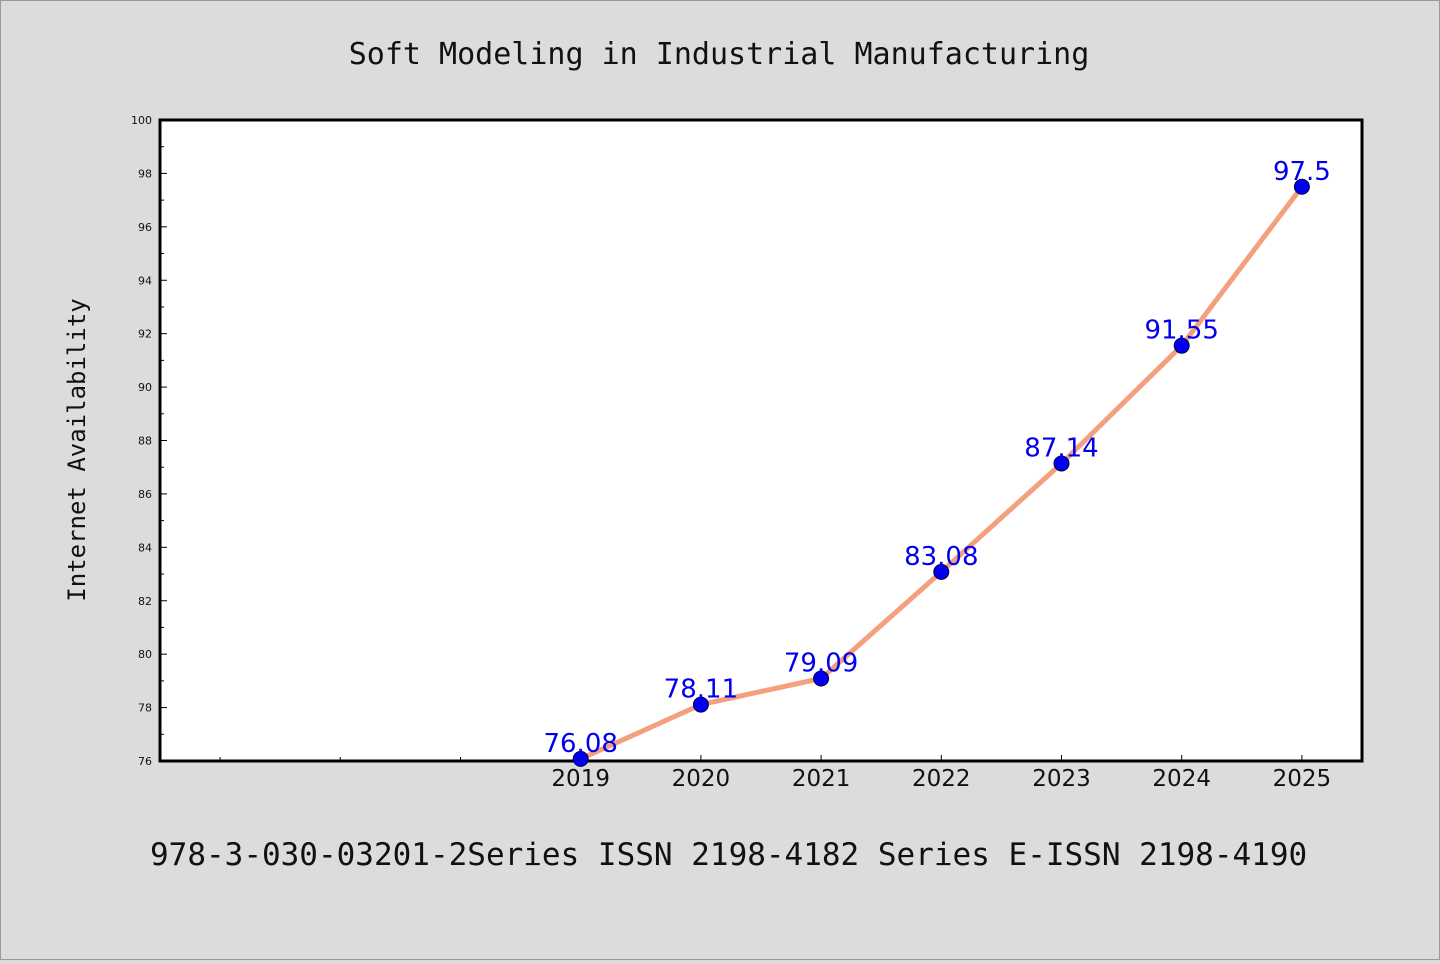 The width and height of the screenshot is (1440, 964). What do you see at coordinates (701, 690) in the screenshot?
I see `data-label: 78.11` at bounding box center [701, 690].